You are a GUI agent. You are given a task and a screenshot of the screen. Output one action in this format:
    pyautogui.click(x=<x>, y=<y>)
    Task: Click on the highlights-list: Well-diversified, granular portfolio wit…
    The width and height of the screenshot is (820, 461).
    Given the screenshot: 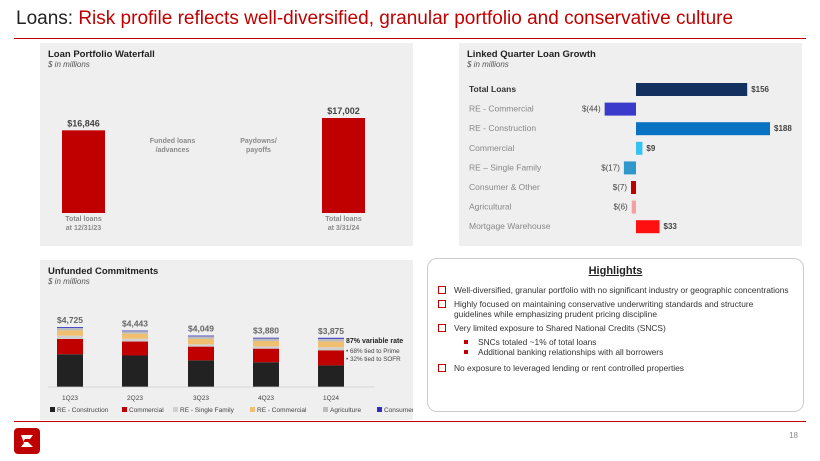 What is the action you would take?
    pyautogui.click(x=615, y=331)
    